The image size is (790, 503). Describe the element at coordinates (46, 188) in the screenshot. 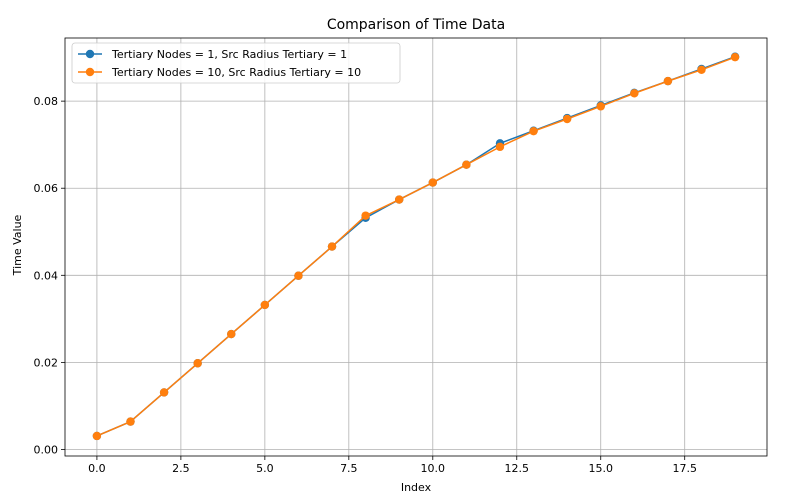

I see `y-tick-label: 0.06` at that location.